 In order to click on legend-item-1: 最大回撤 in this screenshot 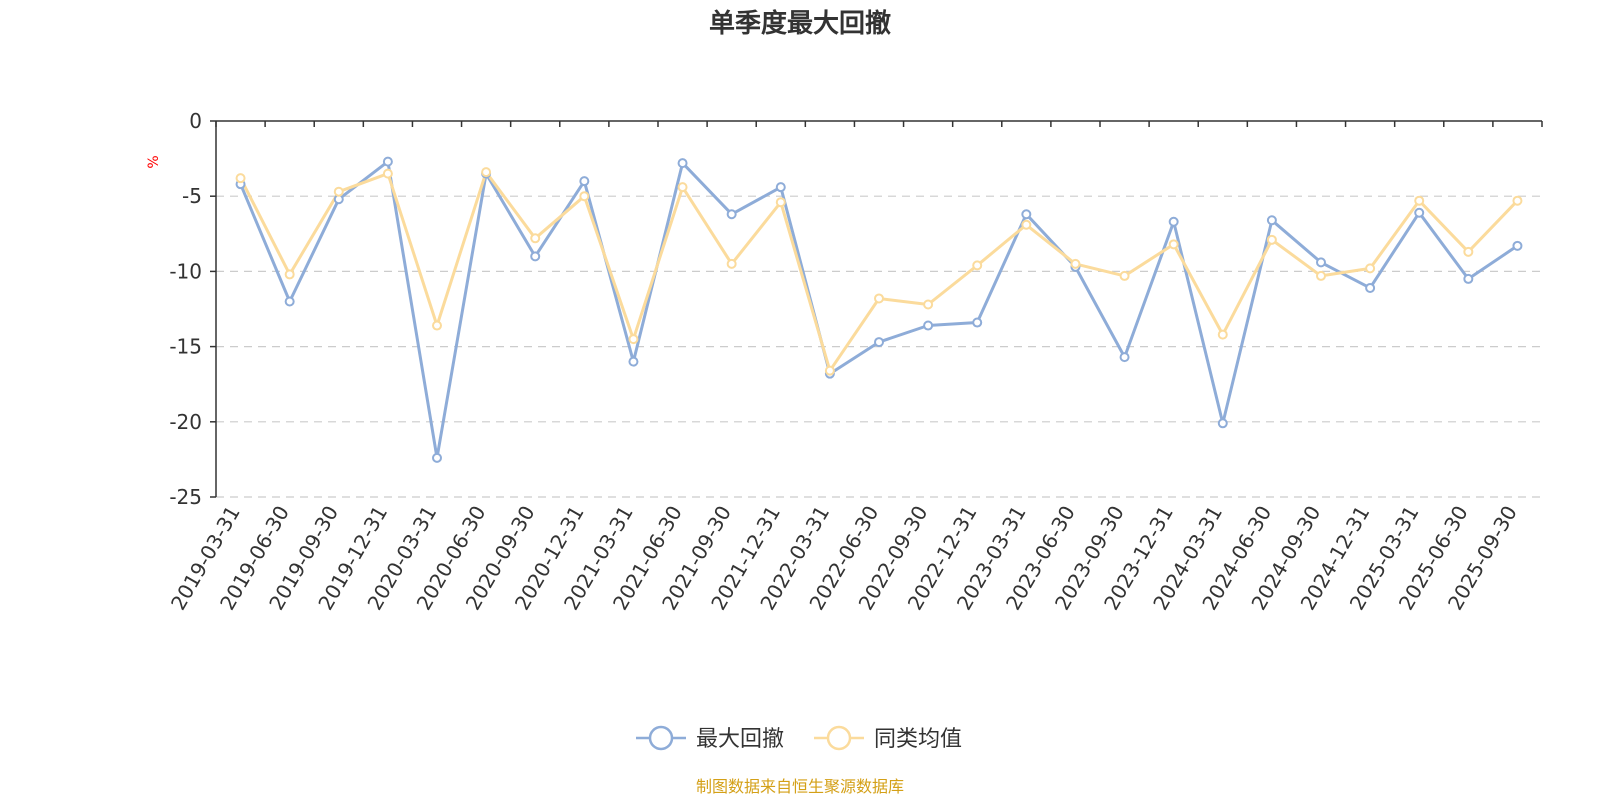, I will do `click(710, 738)`.